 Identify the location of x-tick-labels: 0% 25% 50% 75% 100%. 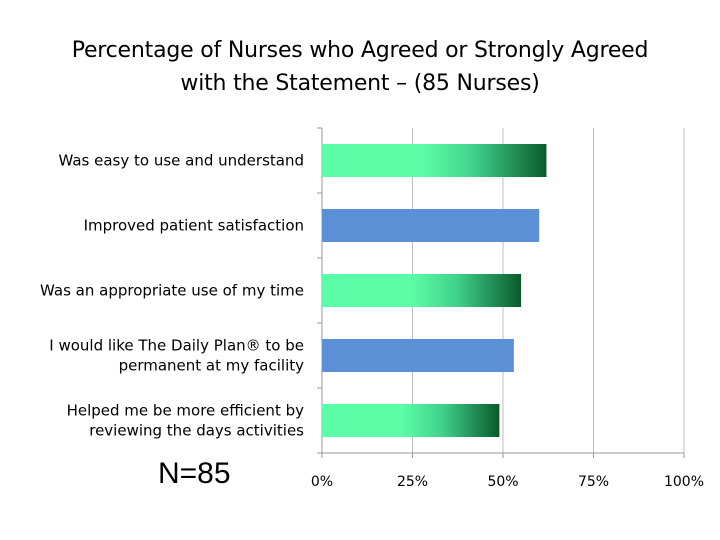
(507, 482).